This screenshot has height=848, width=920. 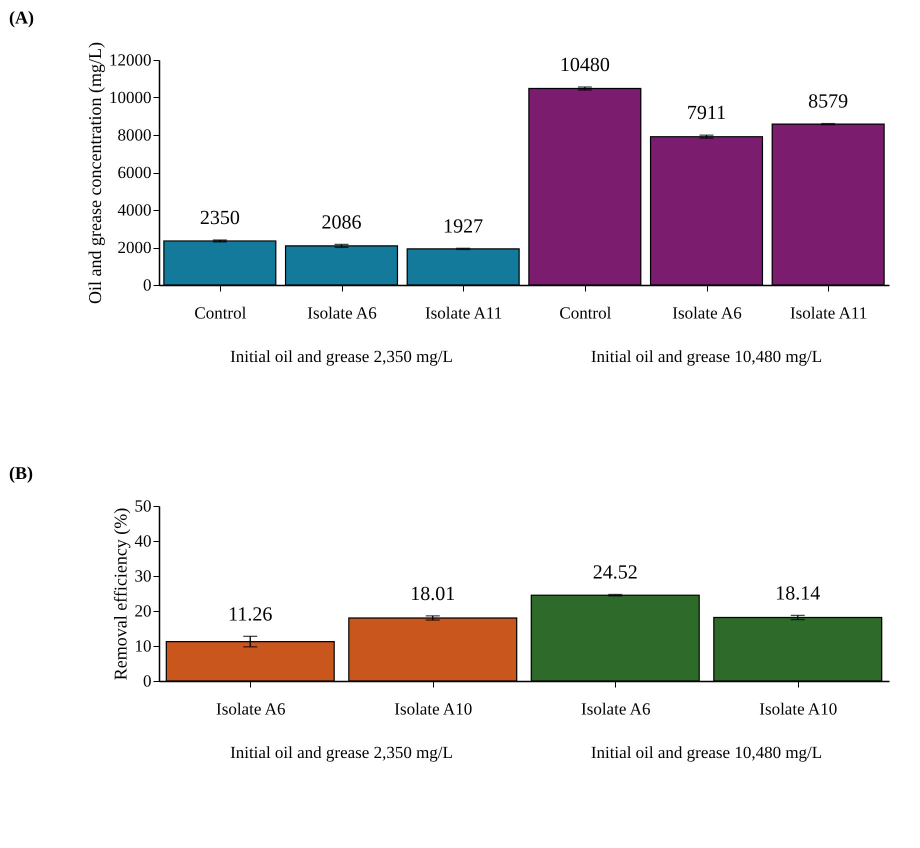 What do you see at coordinates (130, 60) in the screenshot?
I see `y-tick-label: 12000` at bounding box center [130, 60].